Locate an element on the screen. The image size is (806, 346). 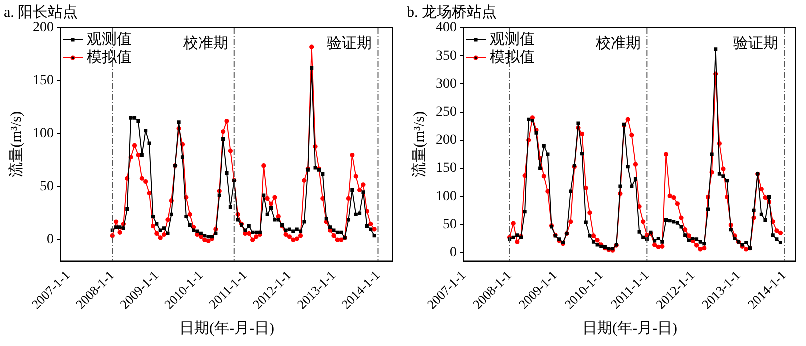
chart-title: a. 阳长站点 is located at coordinates (41, 12).